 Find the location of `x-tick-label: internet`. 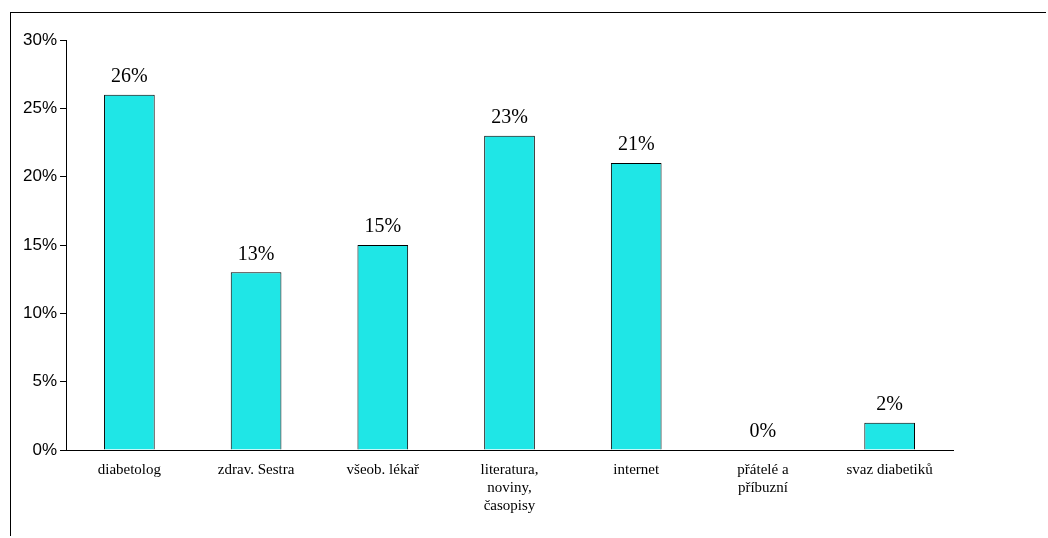

x-tick-label: internet is located at coordinates (636, 468).